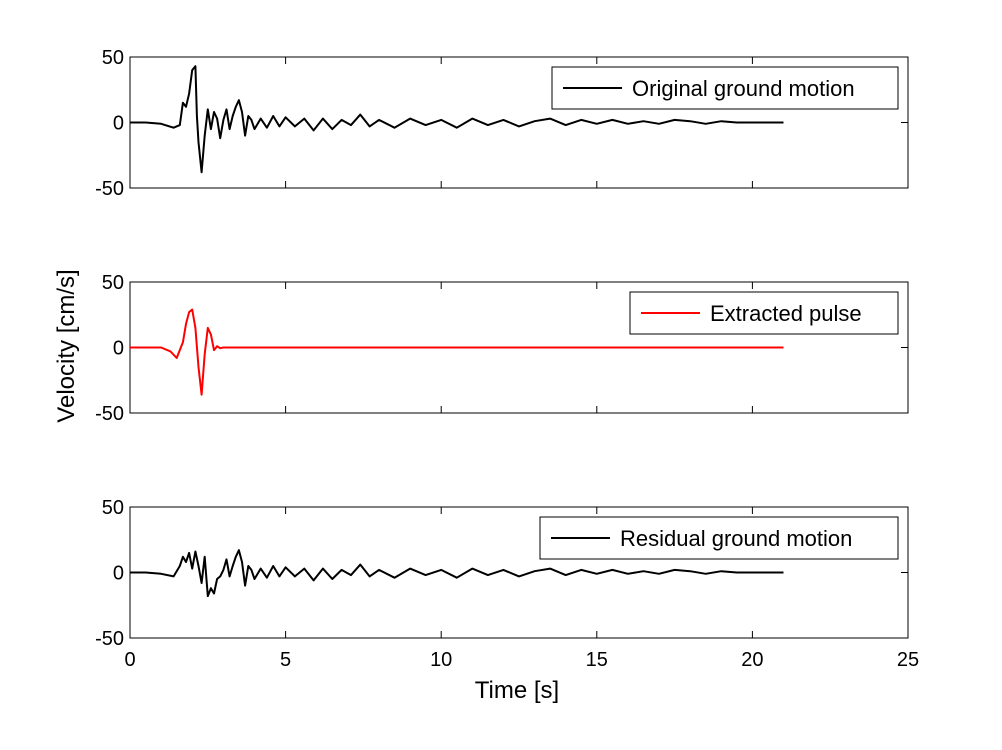  Describe the element at coordinates (752, 660) in the screenshot. I see `x-tick-label: 20` at that location.